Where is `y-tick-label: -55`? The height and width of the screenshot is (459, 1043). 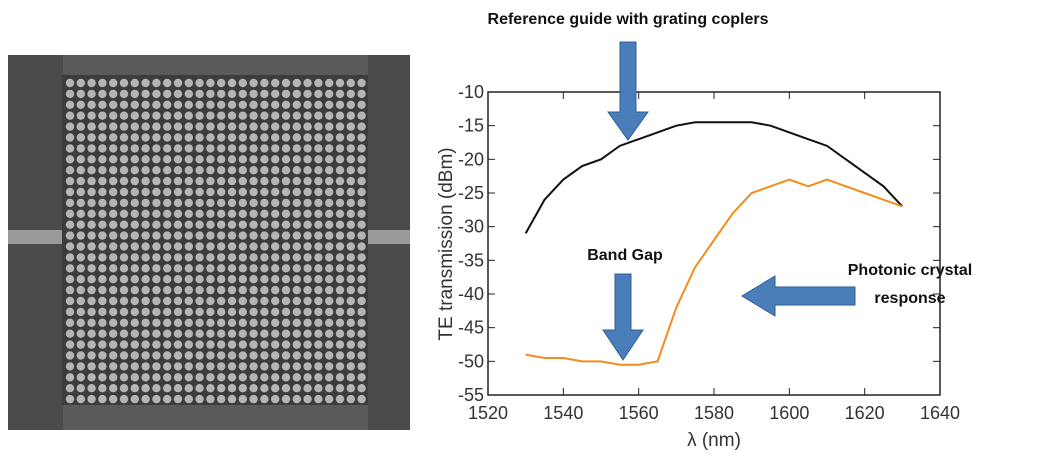 y-tick-label: -55 is located at coordinates (471, 395).